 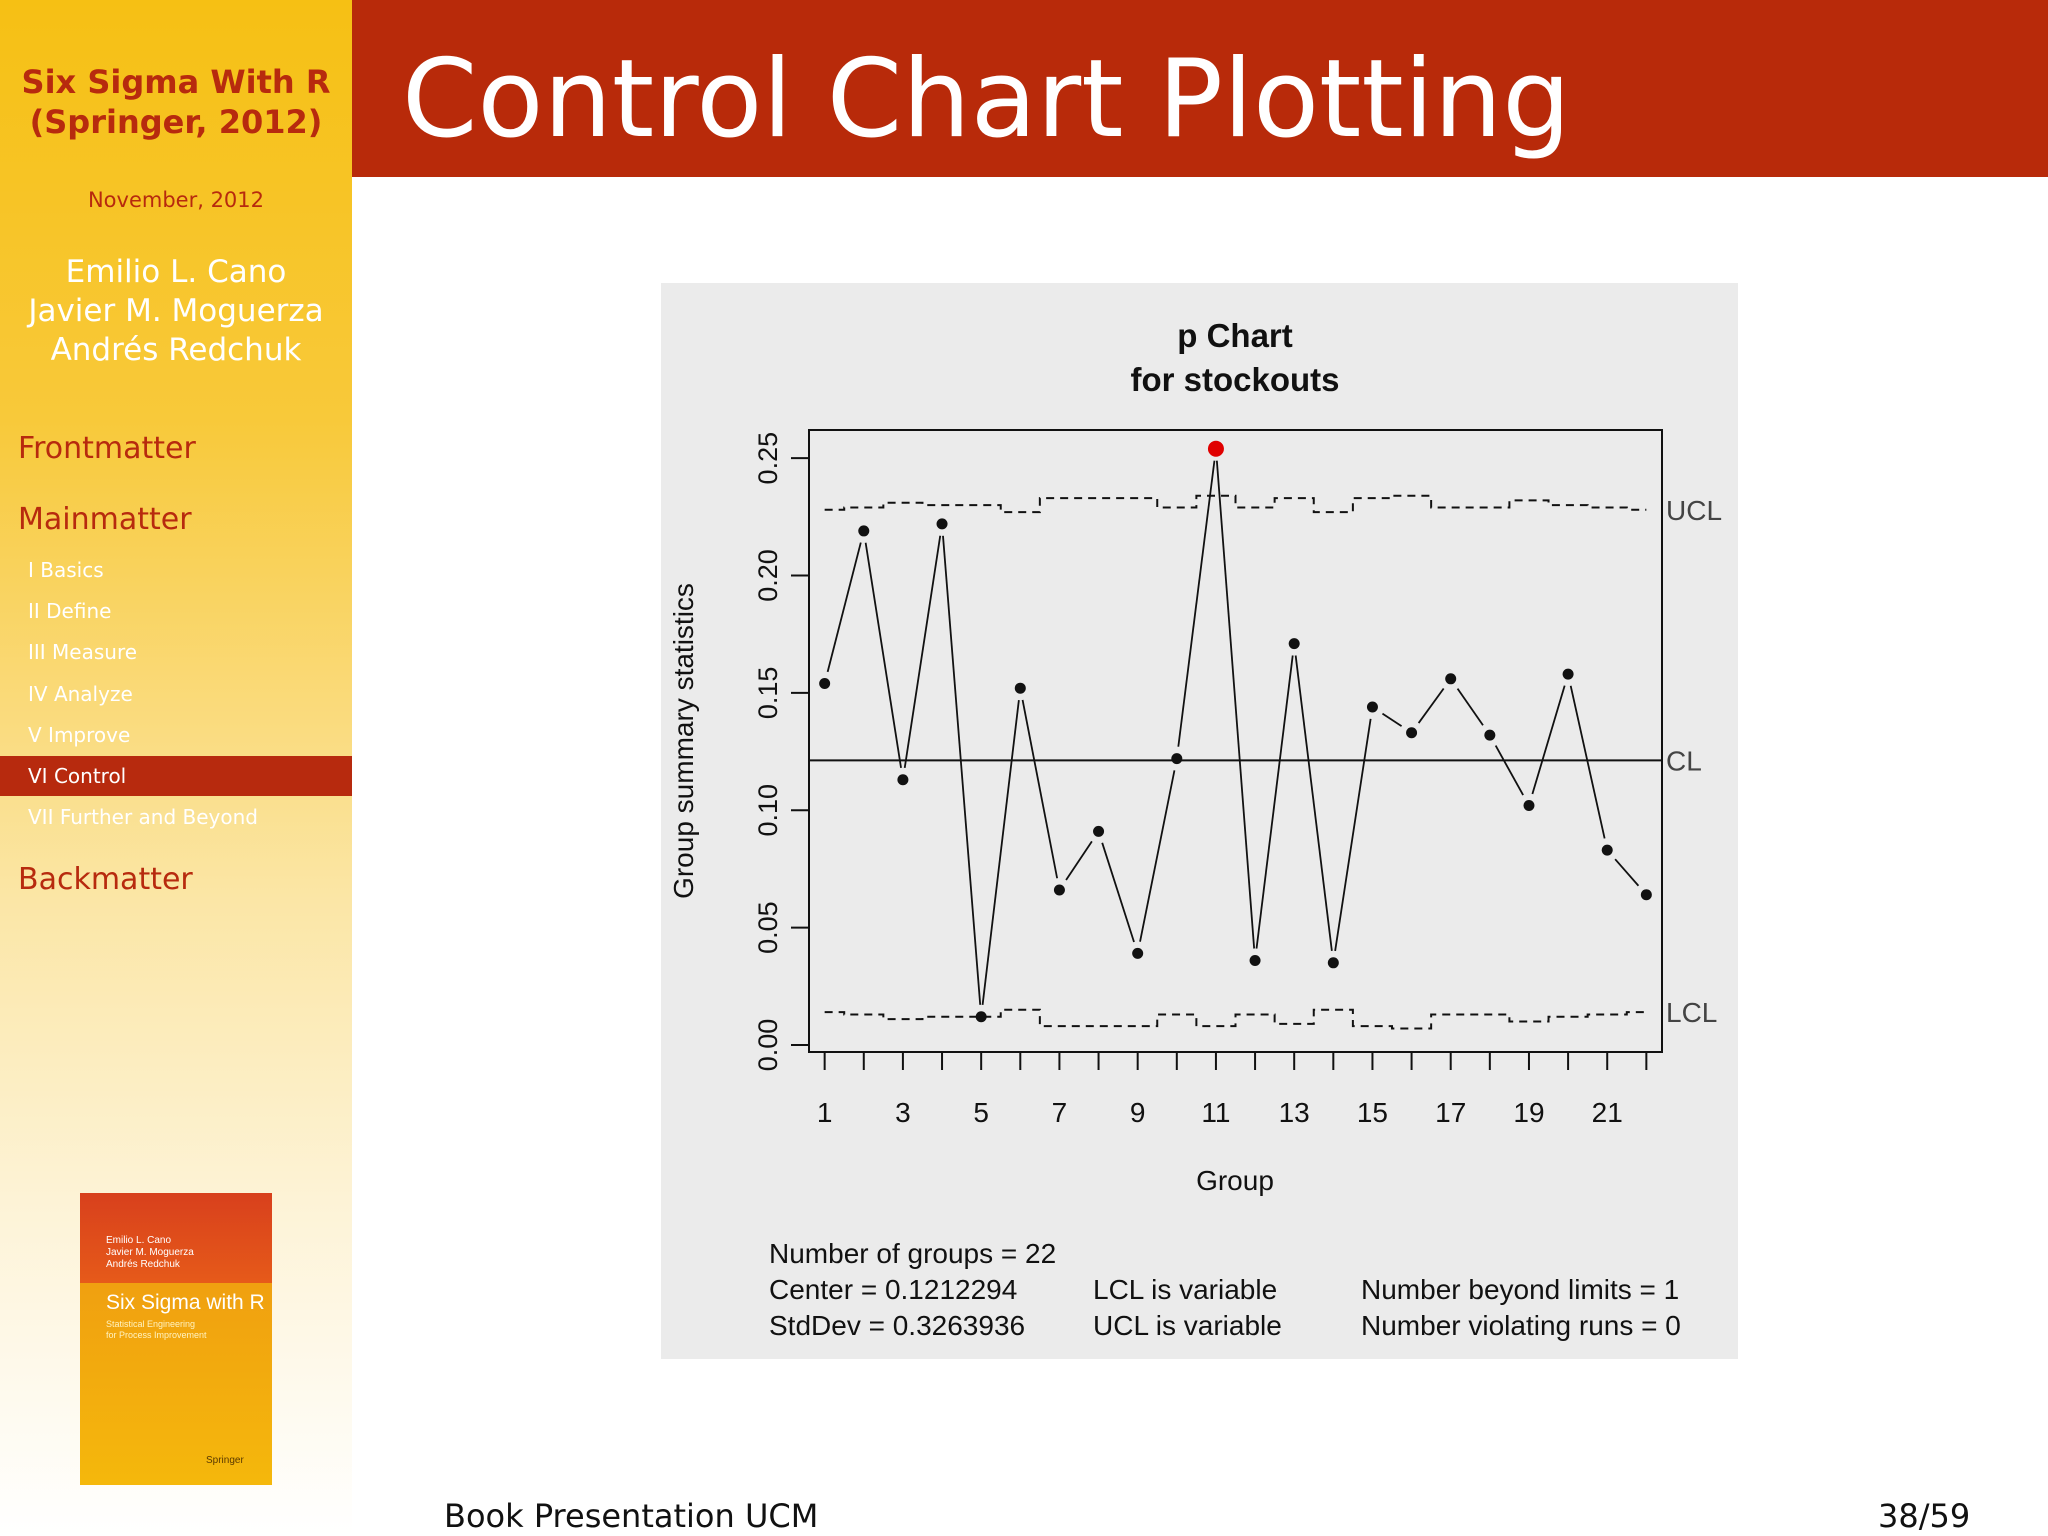 What do you see at coordinates (176, 350) in the screenshot?
I see `author-name: Andrés Redchuk` at bounding box center [176, 350].